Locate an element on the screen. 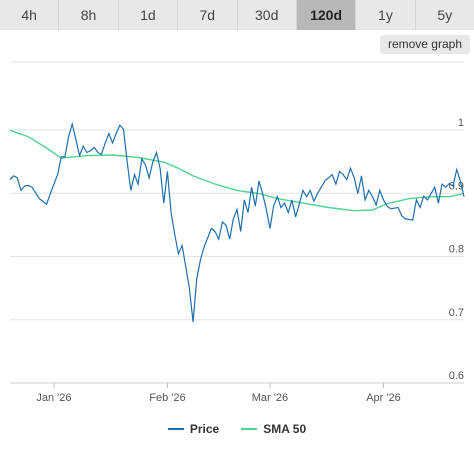  tab-1d: 1d is located at coordinates (148, 15).